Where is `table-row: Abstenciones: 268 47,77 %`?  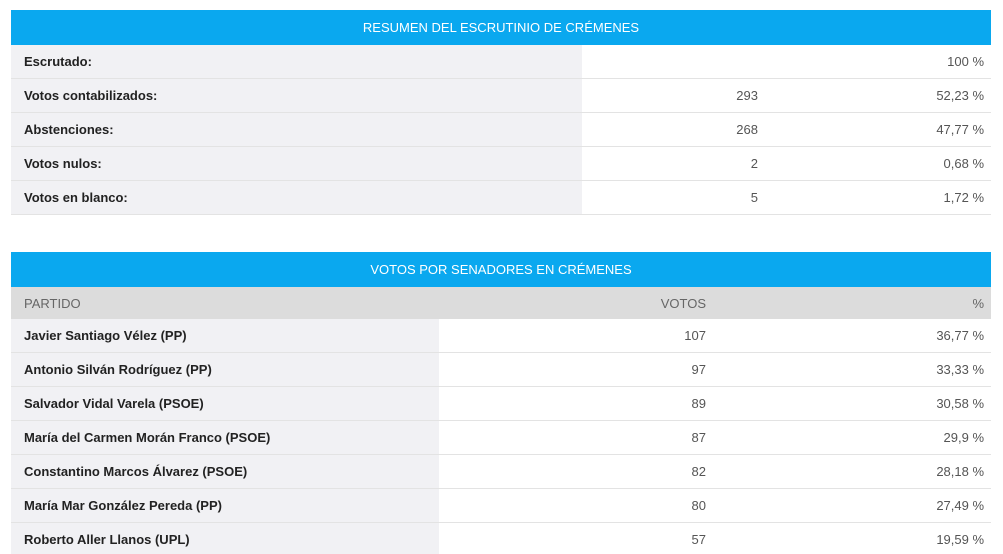
table-row: Abstenciones: 268 47,77 % is located at coordinates (501, 129).